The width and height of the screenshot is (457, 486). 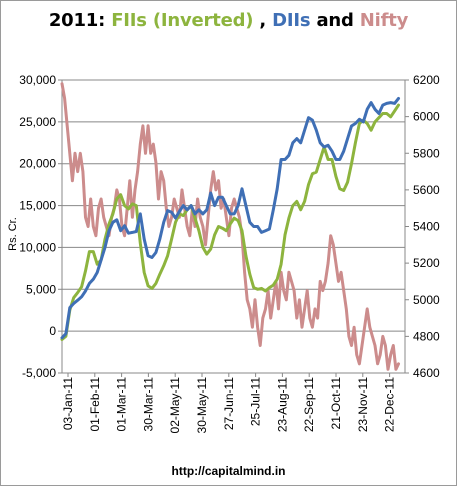 What do you see at coordinates (39, 373) in the screenshot?
I see `left-tick-label: -5,000` at bounding box center [39, 373].